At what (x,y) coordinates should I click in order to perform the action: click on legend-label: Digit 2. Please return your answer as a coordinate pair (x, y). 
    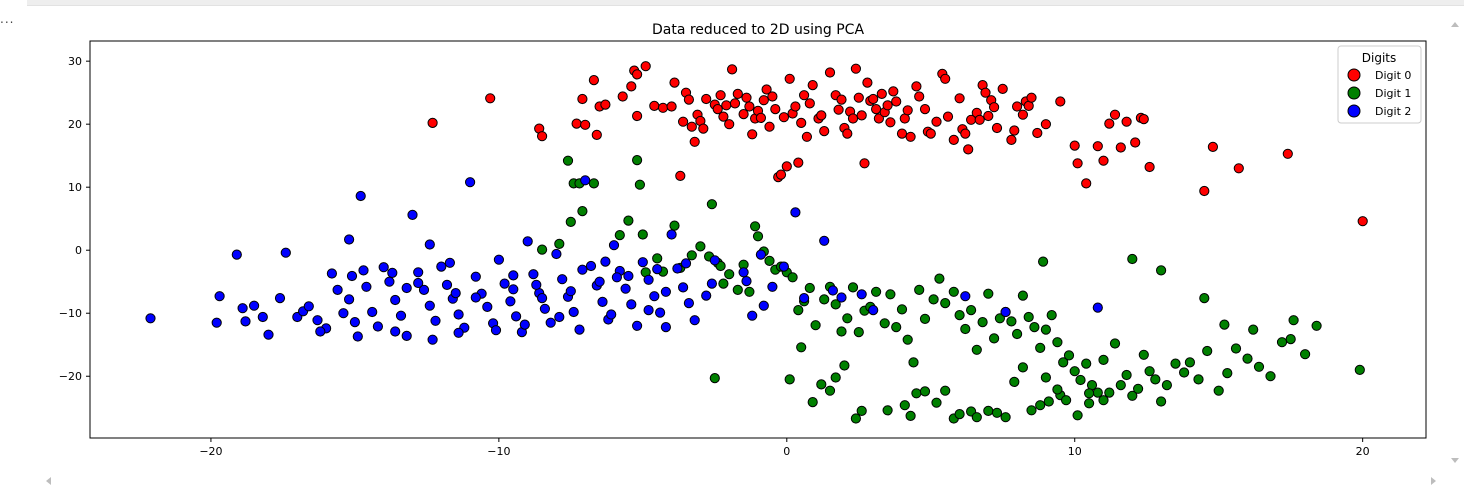
    Looking at the image, I should click on (1393, 111).